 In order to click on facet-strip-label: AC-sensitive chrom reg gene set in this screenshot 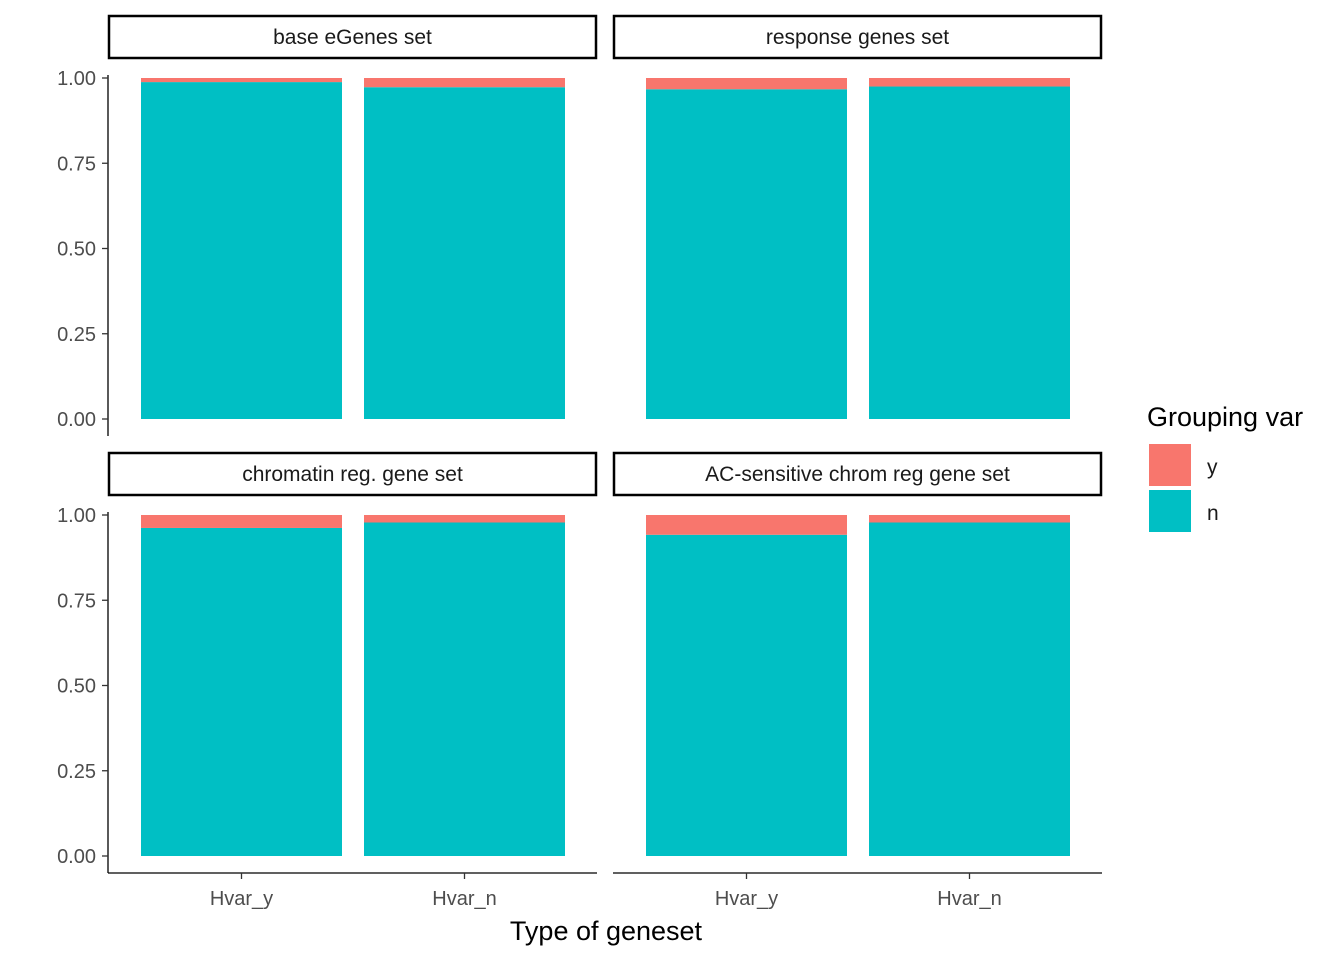, I will do `click(857, 474)`.